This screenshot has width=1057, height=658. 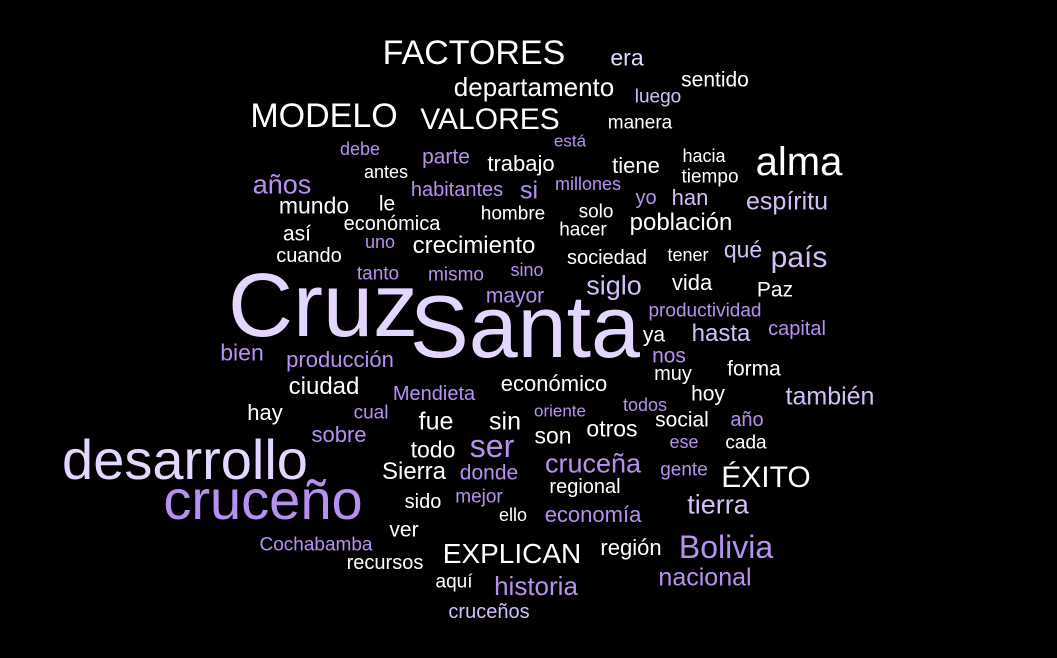 What do you see at coordinates (392, 224) in the screenshot?
I see `word-economica: económica` at bounding box center [392, 224].